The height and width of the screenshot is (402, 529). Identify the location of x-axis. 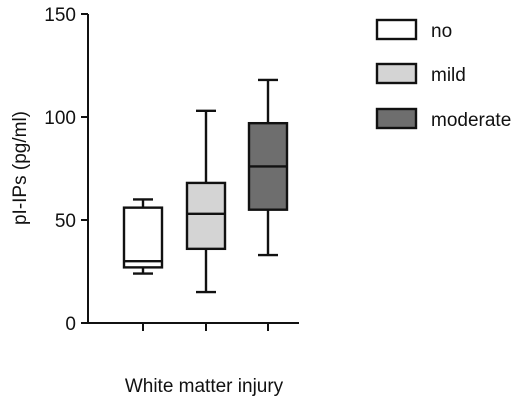
(193, 326).